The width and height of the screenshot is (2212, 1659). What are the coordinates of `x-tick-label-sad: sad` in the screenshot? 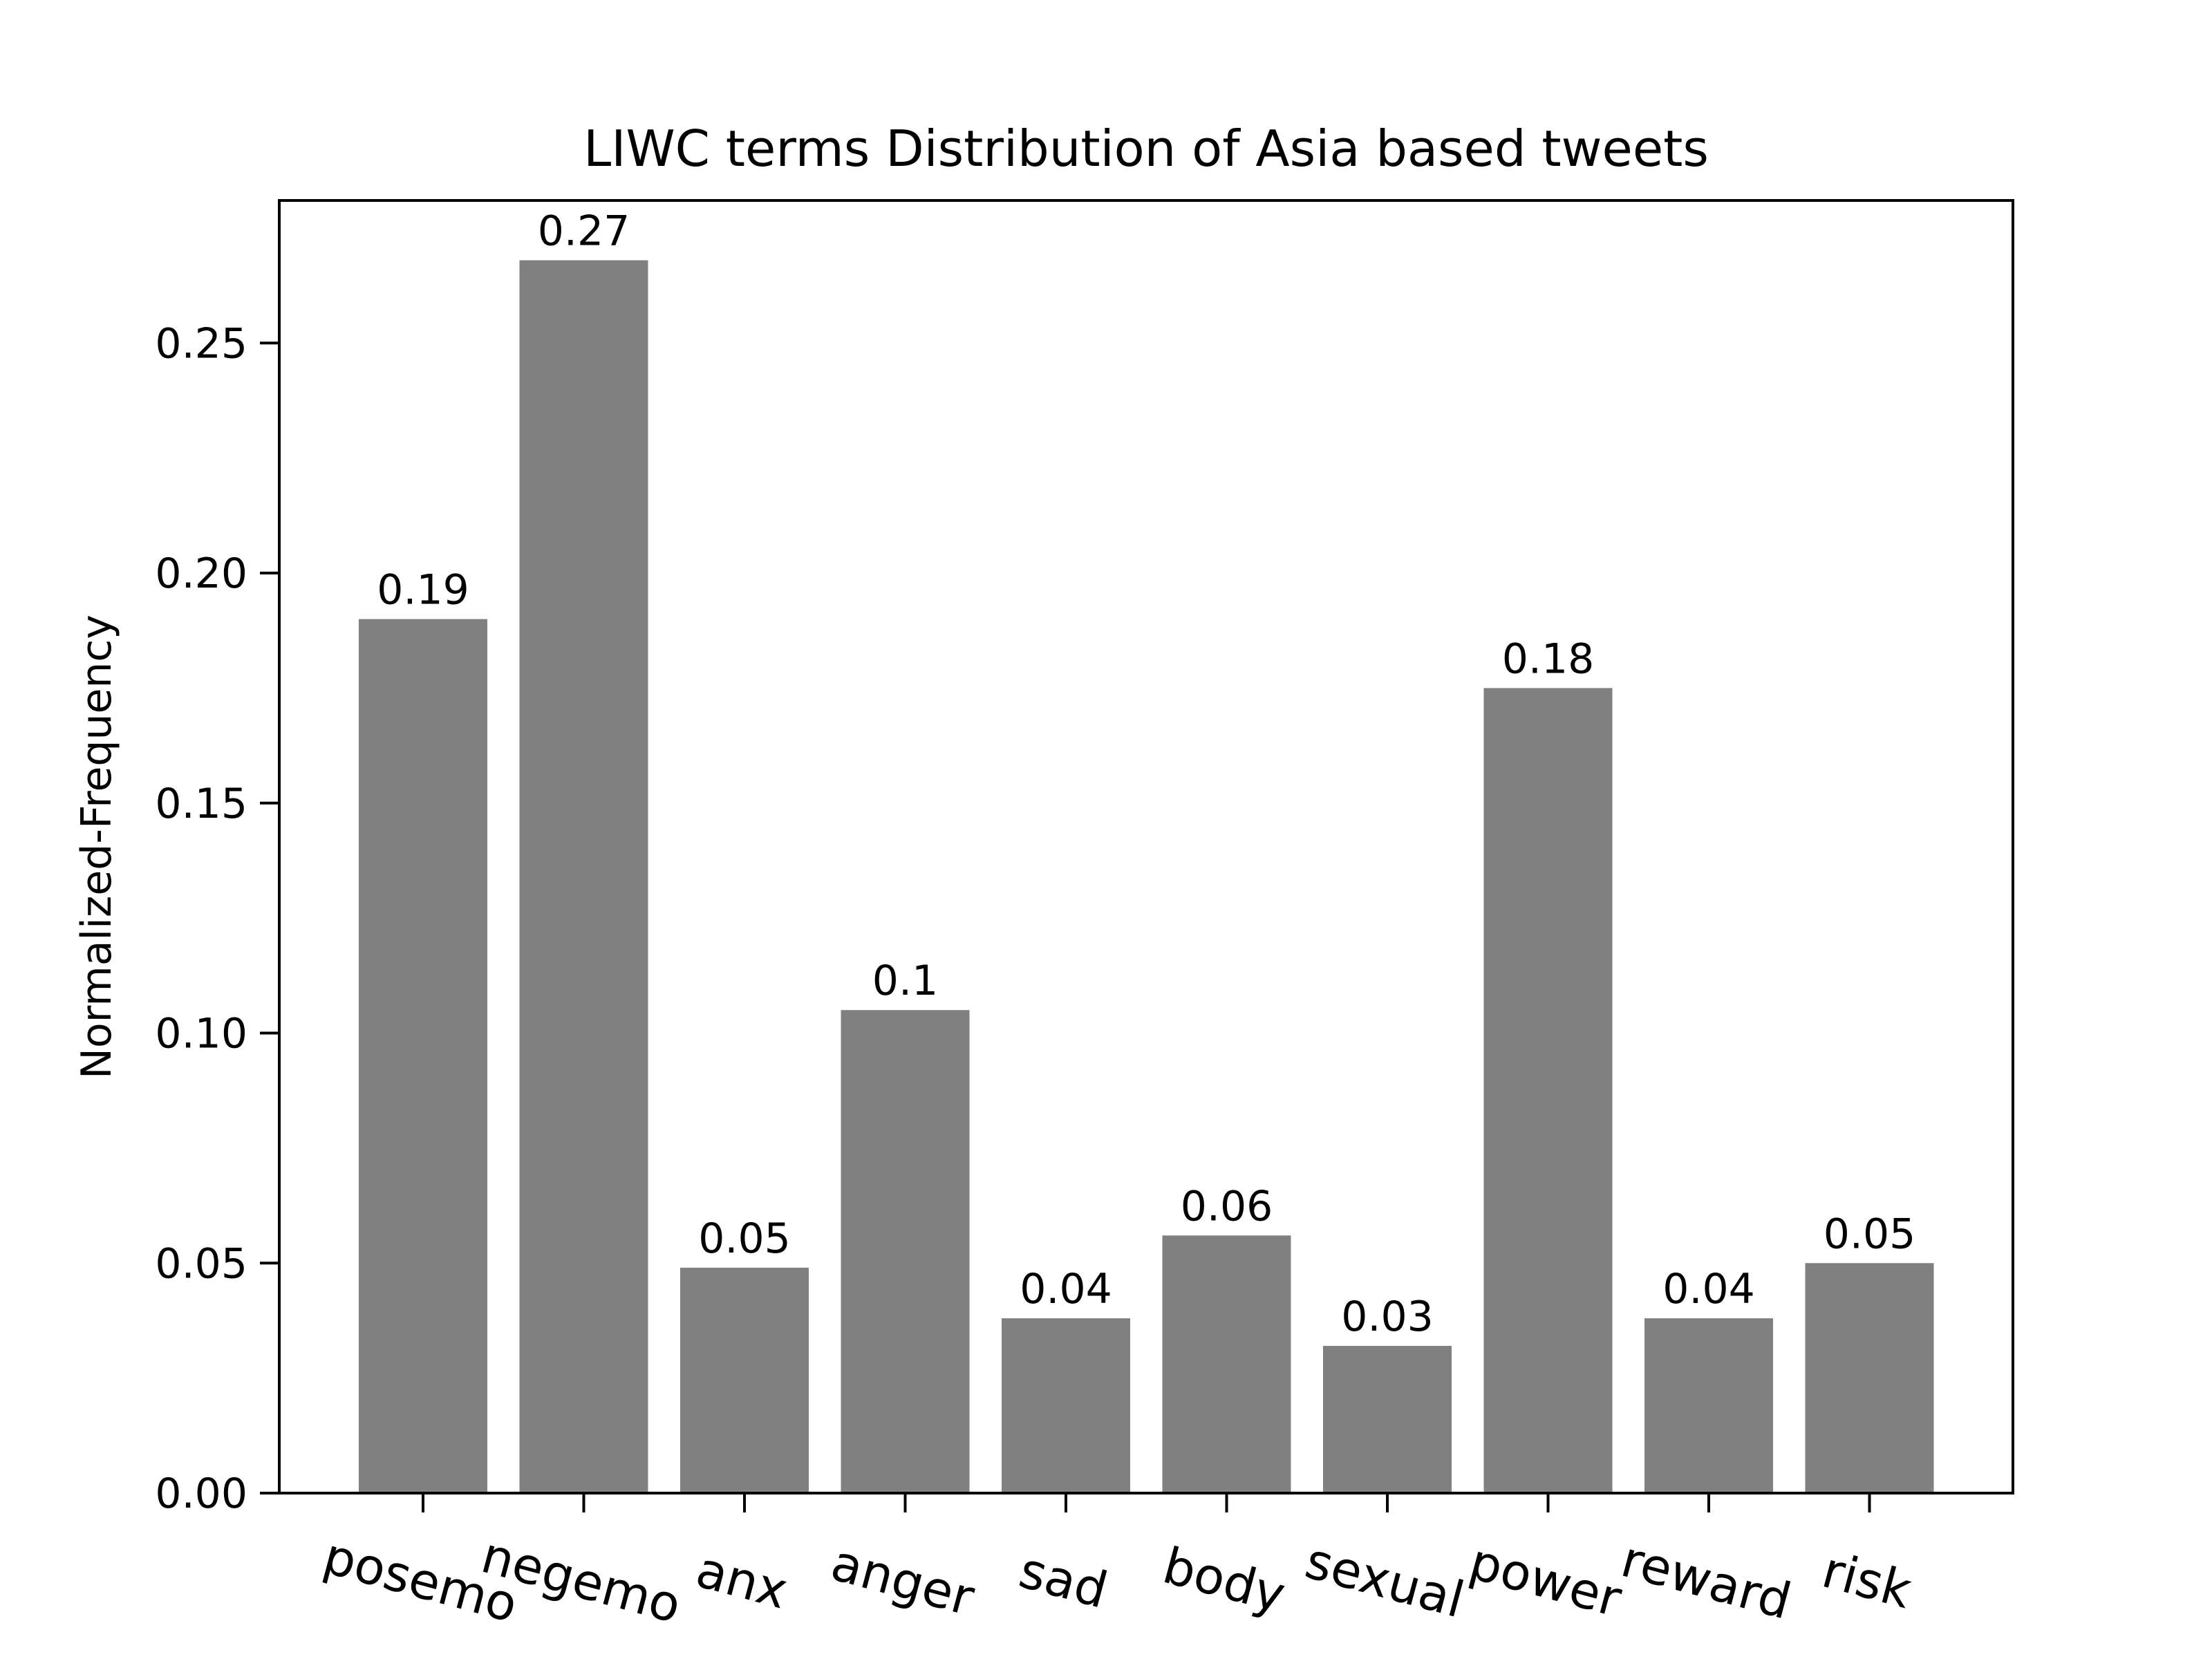 It's located at (1063, 1581).